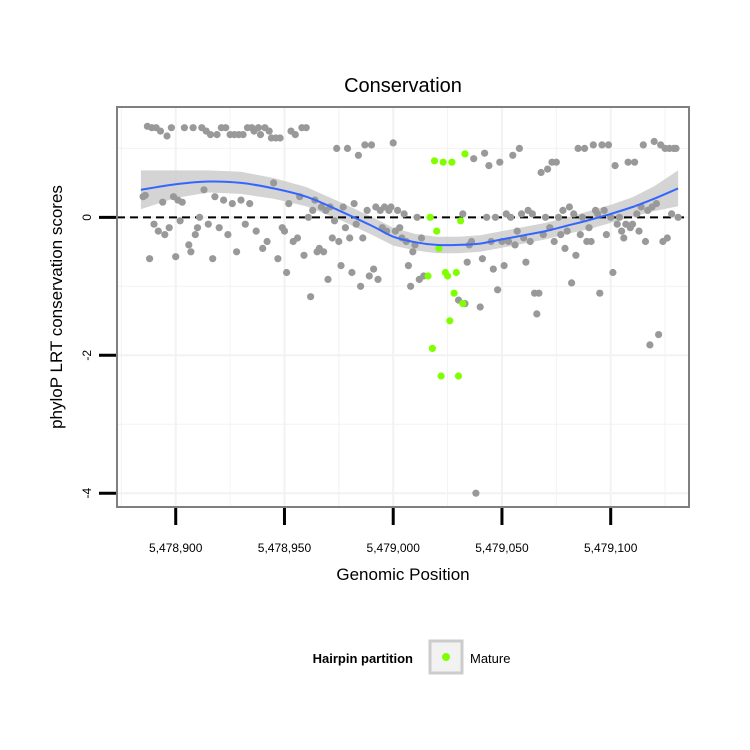 This screenshot has height=750, width=750. Describe the element at coordinates (87, 217) in the screenshot. I see `y-tick-label: 0` at that location.